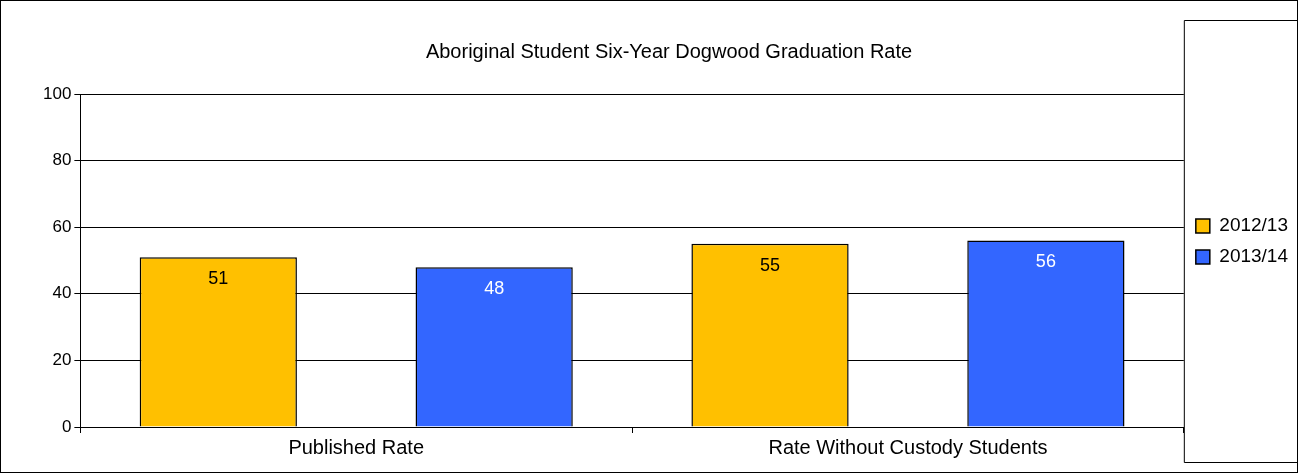 The width and height of the screenshot is (1298, 473). Describe the element at coordinates (1045, 261) in the screenshot. I see `data-label: 56` at that location.